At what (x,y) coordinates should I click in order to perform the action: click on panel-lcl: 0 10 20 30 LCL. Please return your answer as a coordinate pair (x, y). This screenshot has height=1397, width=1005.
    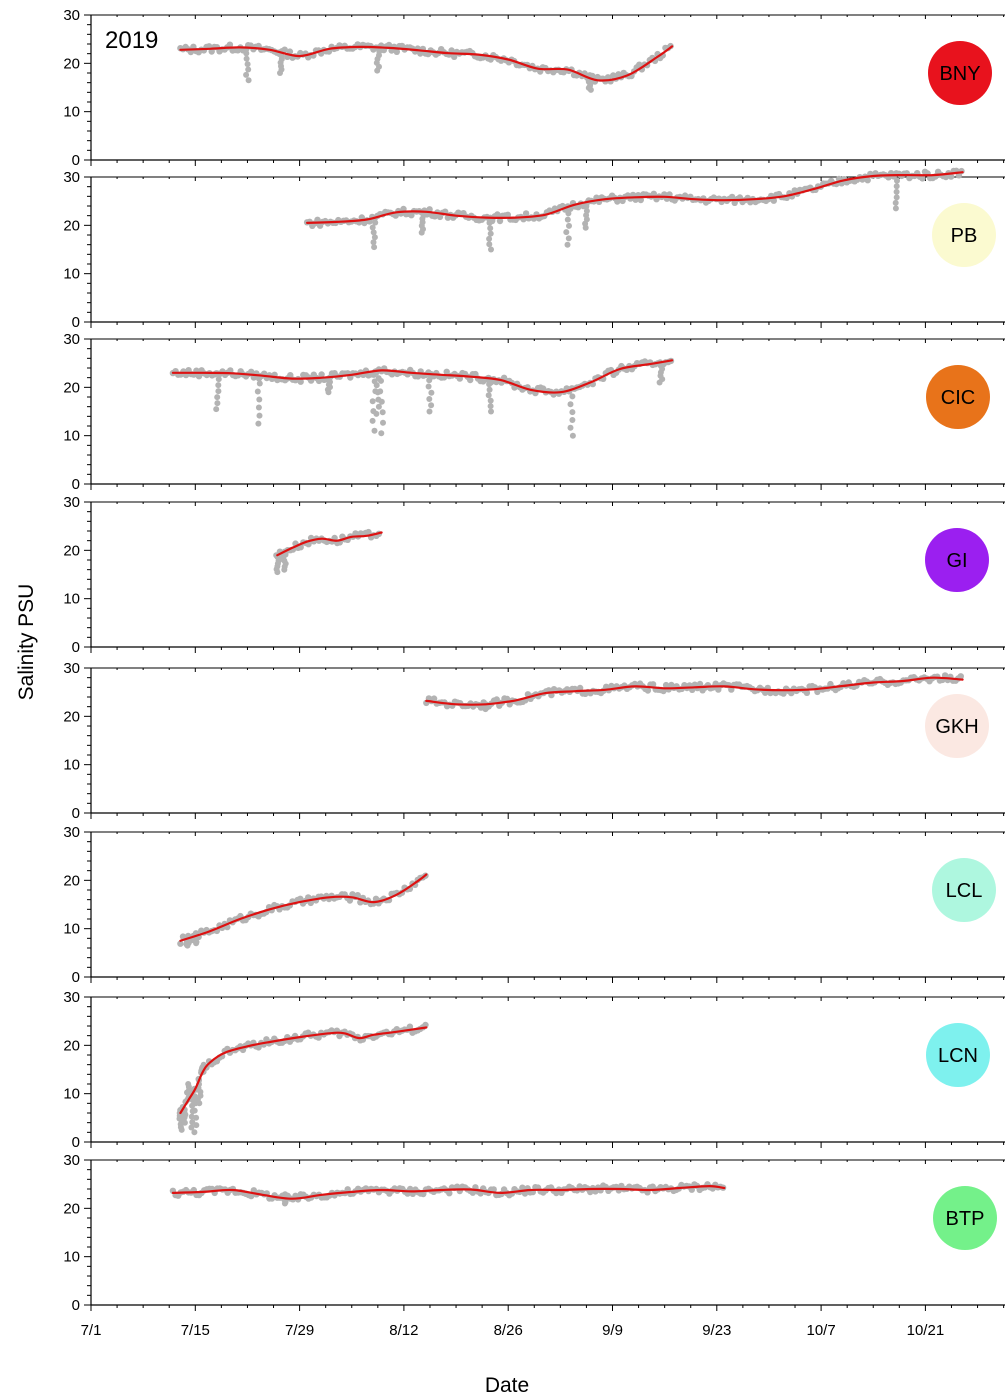
    Looking at the image, I should click on (534, 905).